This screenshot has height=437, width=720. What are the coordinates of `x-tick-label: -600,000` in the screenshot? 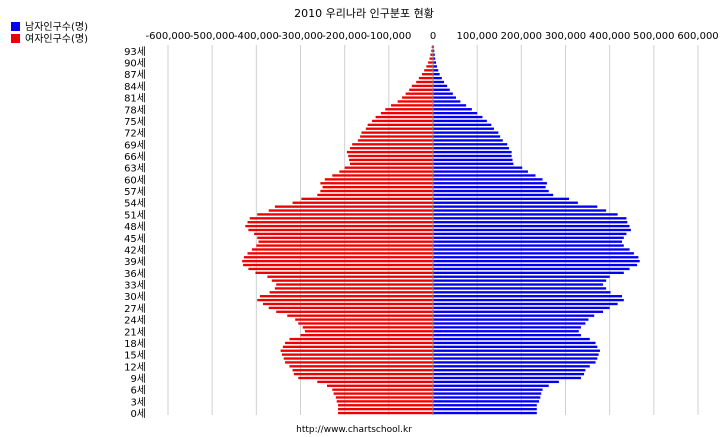 It's located at (168, 36).